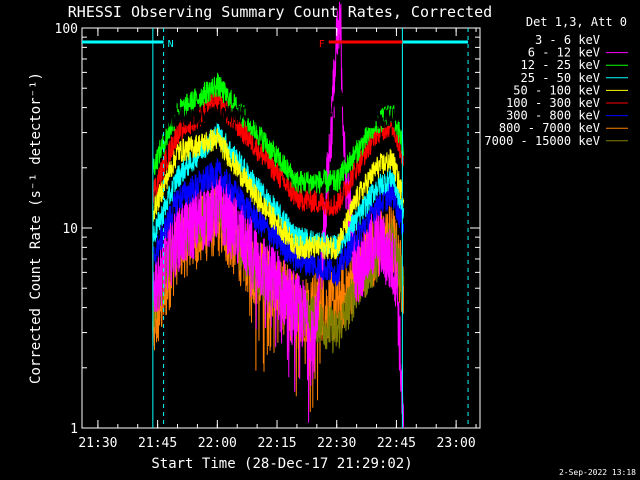 This screenshot has width=640, height=480. Describe the element at coordinates (276, 443) in the screenshot. I see `x-tick-label: 22:15` at that location.